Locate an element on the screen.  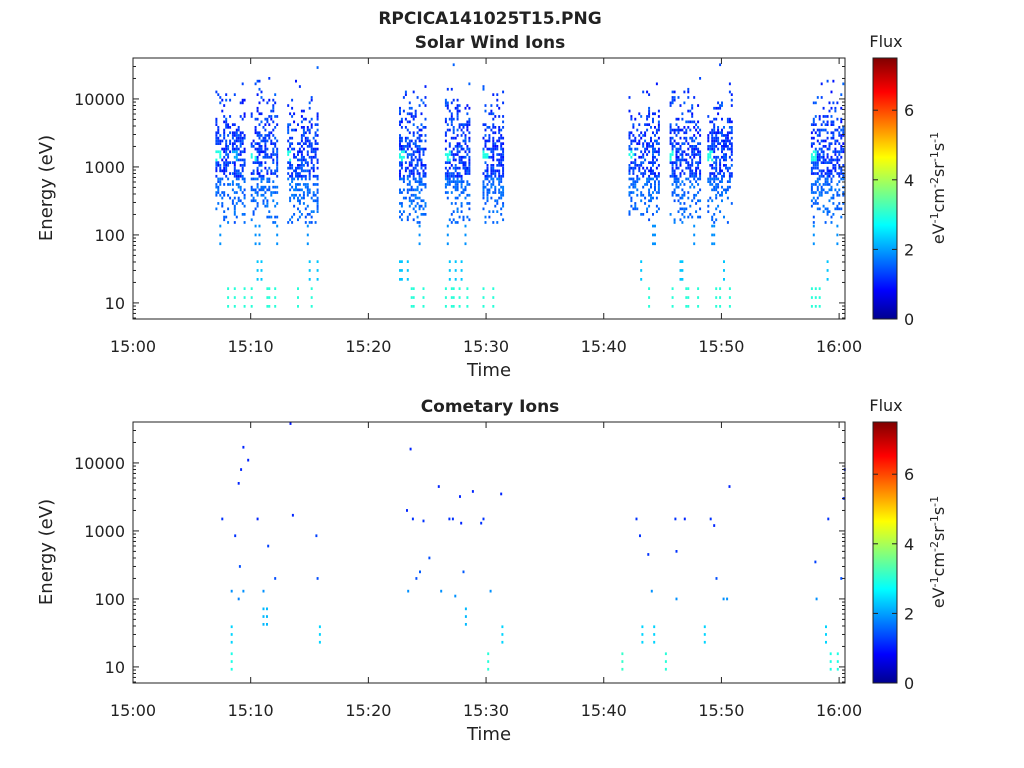
colorbar-tick-label: 4 is located at coordinates (909, 180).